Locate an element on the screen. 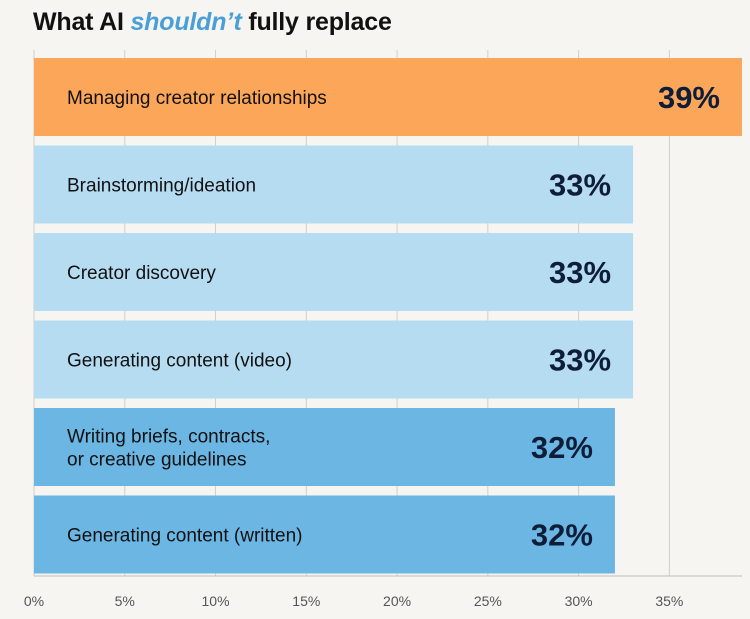 Image resolution: width=750 pixels, height=619 pixels. category-label-line: Writing briefs, contracts, is located at coordinates (168, 437).